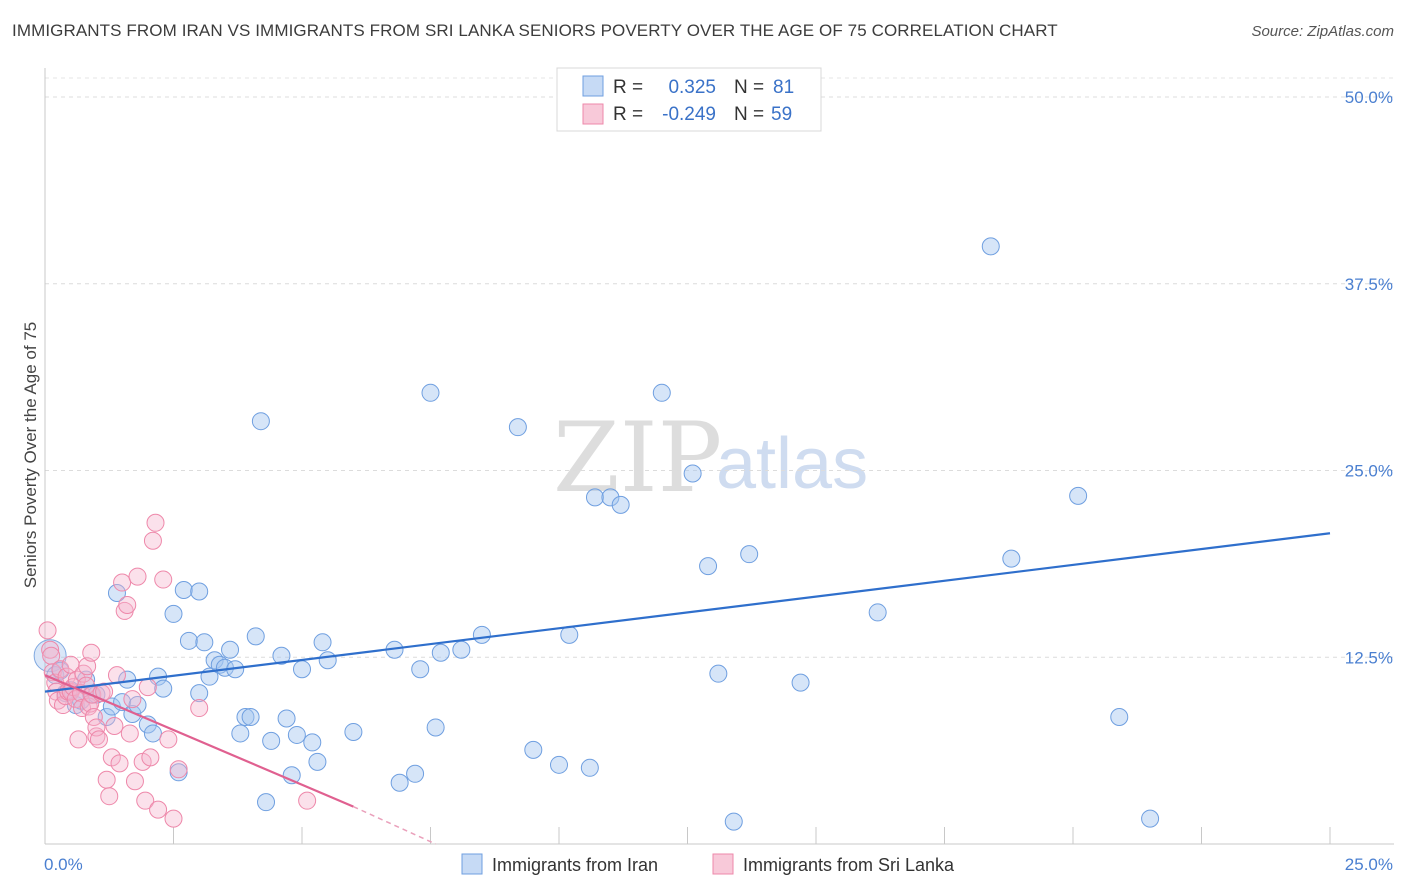 The image size is (1406, 892). Describe the element at coordinates (394, 825) in the screenshot. I see `srilanka-trend-extension` at that location.